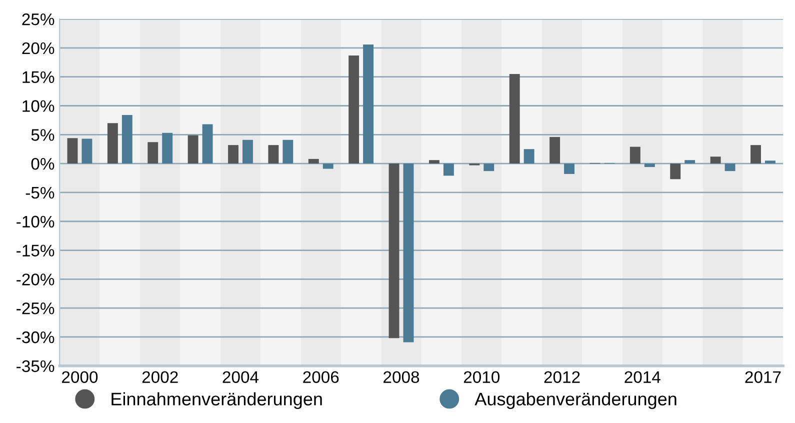  What do you see at coordinates (562, 377) in the screenshot?
I see `x-tick-label: 2012` at bounding box center [562, 377].